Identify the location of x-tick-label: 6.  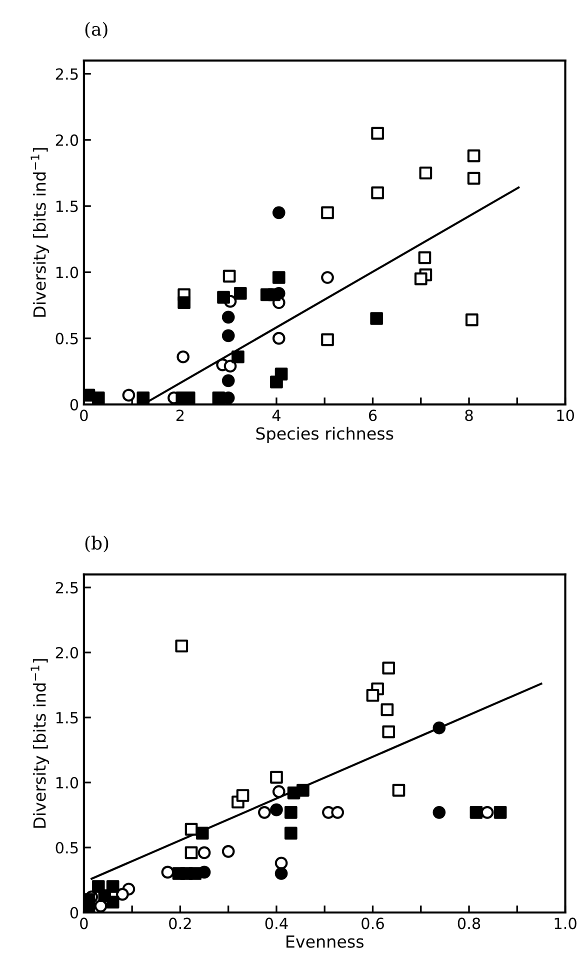
(372, 416).